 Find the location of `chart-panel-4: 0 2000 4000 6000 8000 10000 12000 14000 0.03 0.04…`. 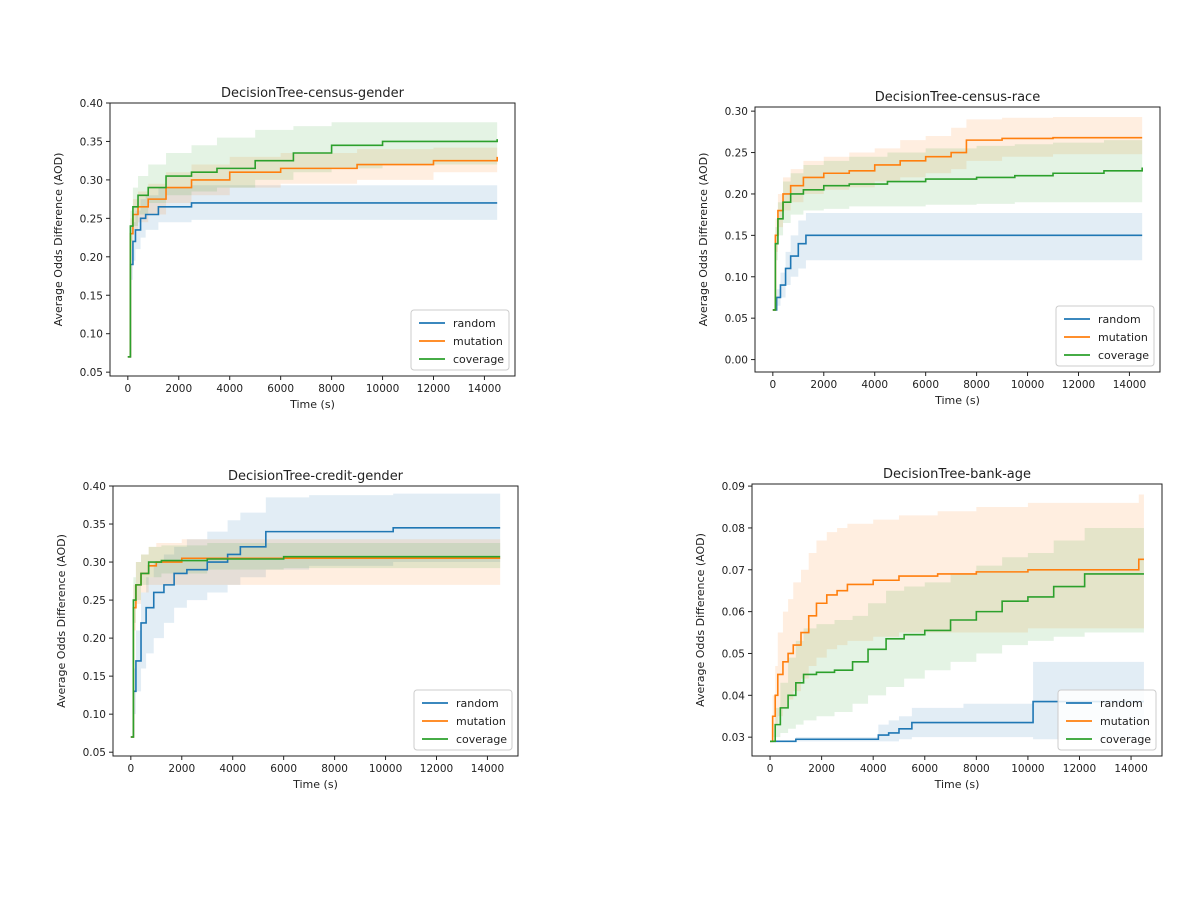

chart-panel-4: 0 2000 4000 6000 8000 10000 12000 14000 0.03 0.04… is located at coordinates (928, 629).